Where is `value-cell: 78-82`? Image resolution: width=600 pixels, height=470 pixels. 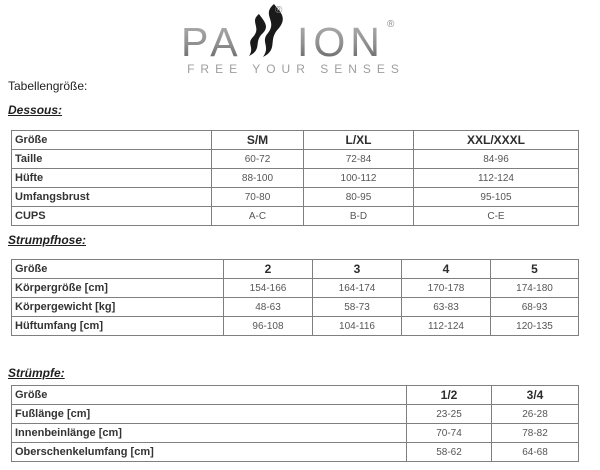
value-cell: 78-82 is located at coordinates (535, 433).